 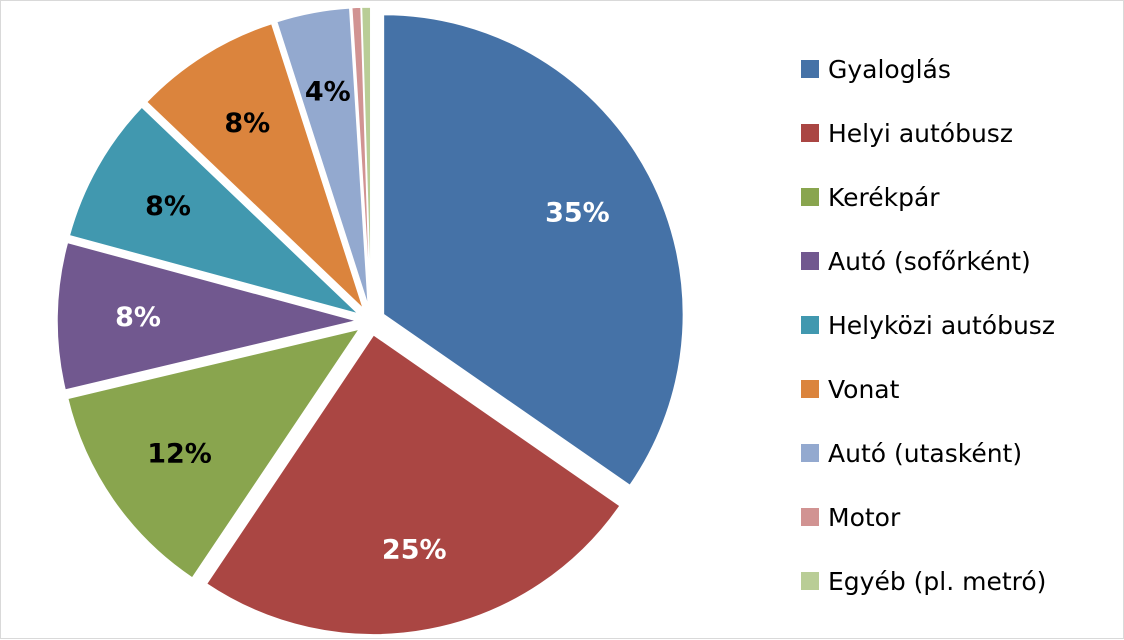 What do you see at coordinates (941, 325) in the screenshot?
I see `legend-label: Helyközi autóbusz` at bounding box center [941, 325].